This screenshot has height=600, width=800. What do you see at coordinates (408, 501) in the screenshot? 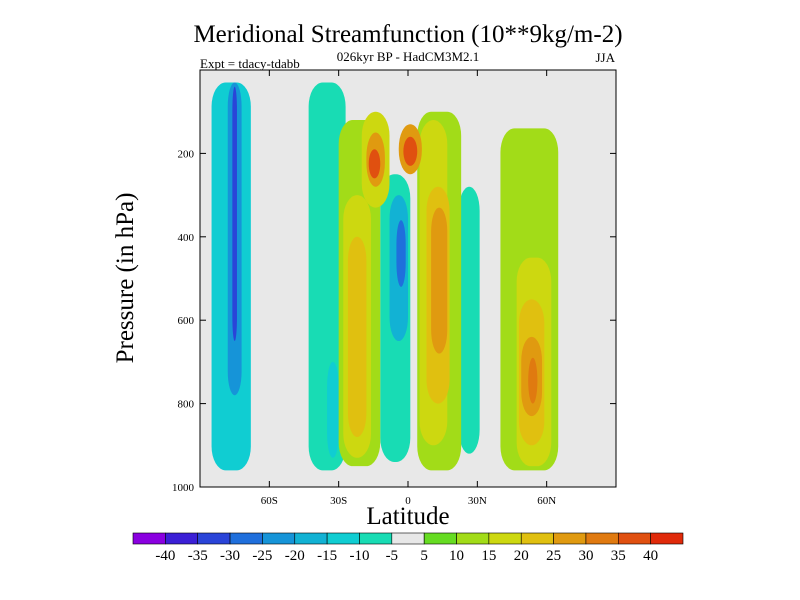
I see `x-tick-label: 0` at bounding box center [408, 501].